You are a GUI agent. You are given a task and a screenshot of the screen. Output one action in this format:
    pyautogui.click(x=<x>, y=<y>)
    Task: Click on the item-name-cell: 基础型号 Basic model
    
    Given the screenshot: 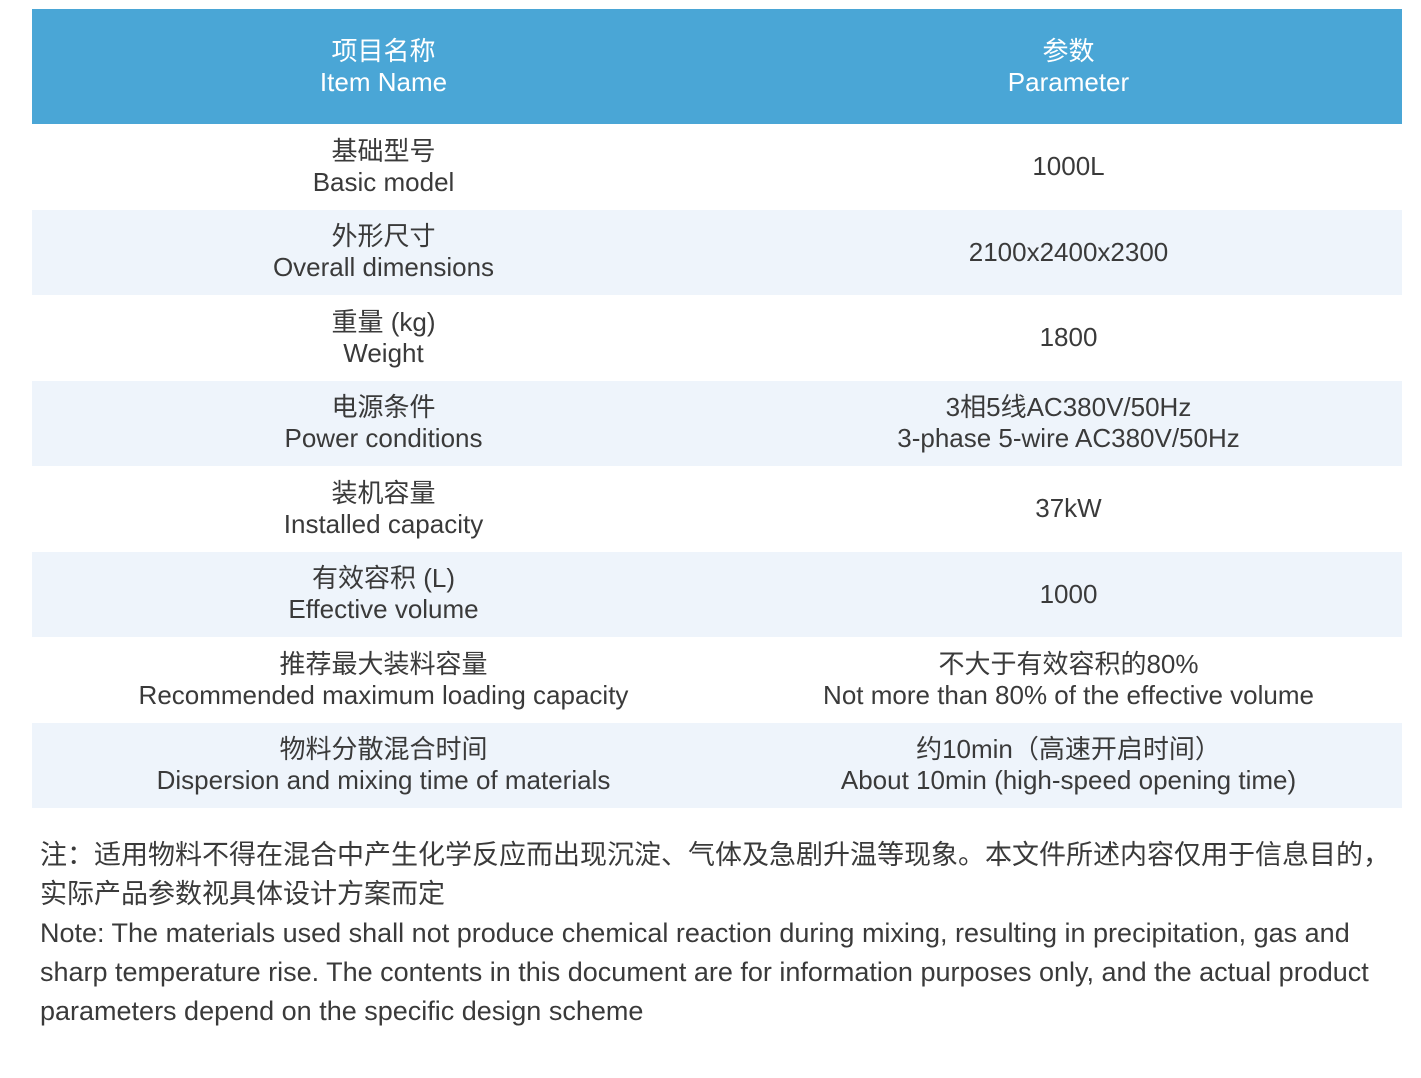 What is the action you would take?
    pyautogui.click(x=383, y=167)
    